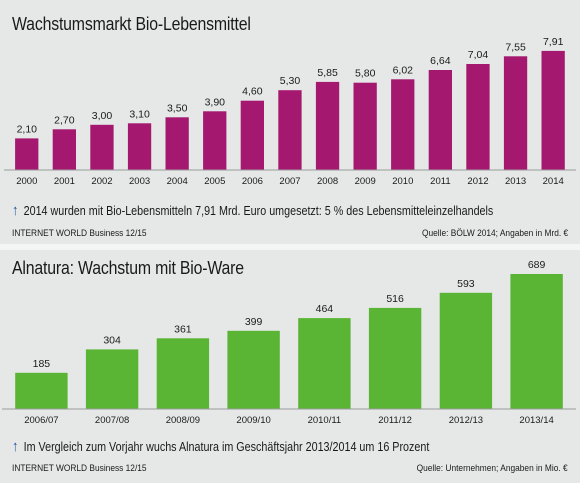 The image size is (580, 483). I want to click on chart-title: Alnatura: Wachstum mit Bio-Ware, so click(128, 268).